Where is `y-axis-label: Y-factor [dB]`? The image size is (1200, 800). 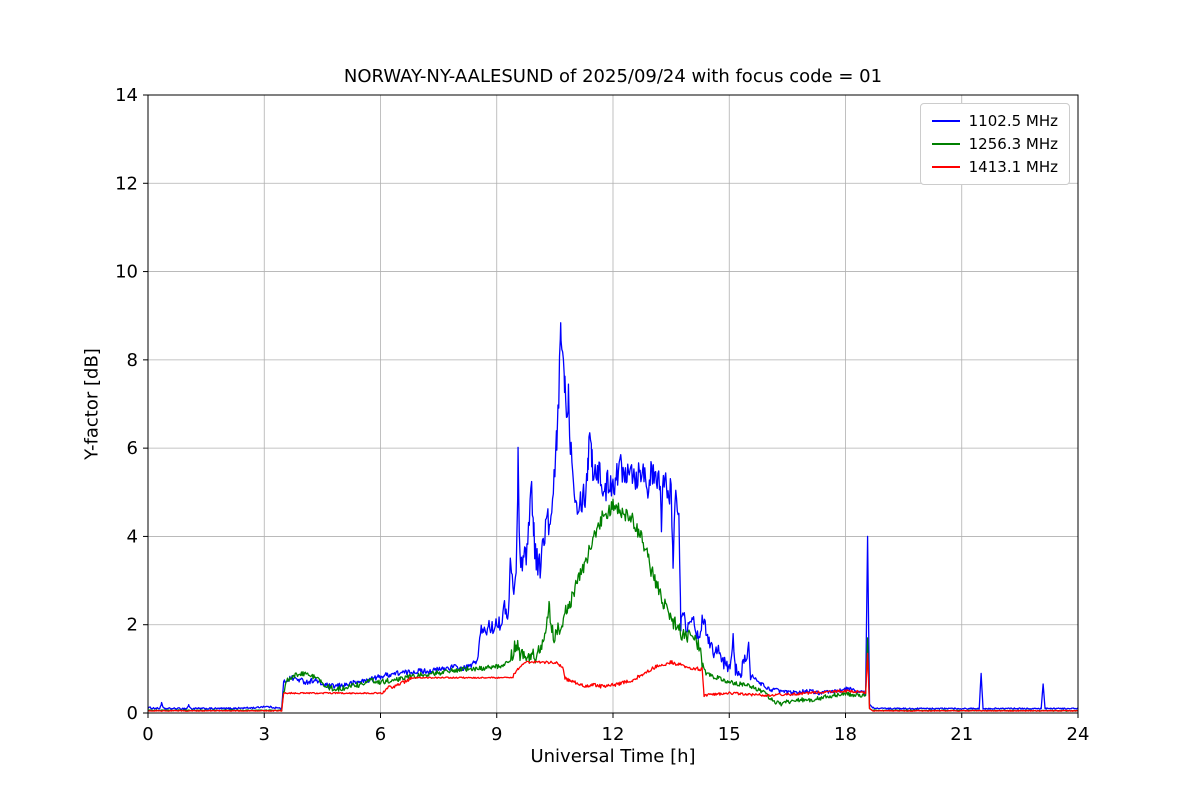
y-axis-label: Y-factor [dB] is located at coordinates (92, 404).